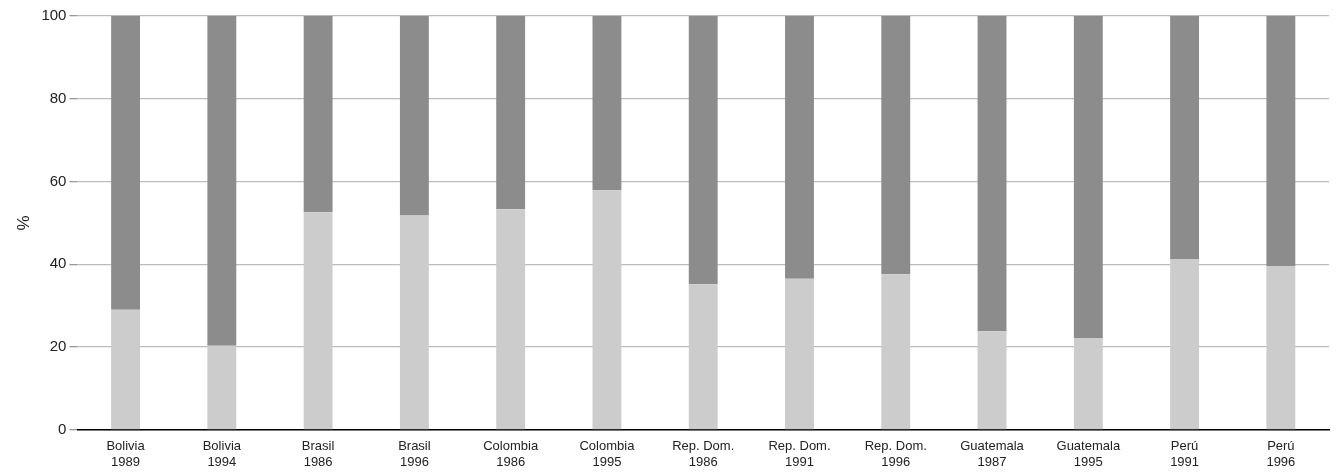 The image size is (1339, 472). What do you see at coordinates (54, 15) in the screenshot?
I see `y-tick-label: 100` at bounding box center [54, 15].